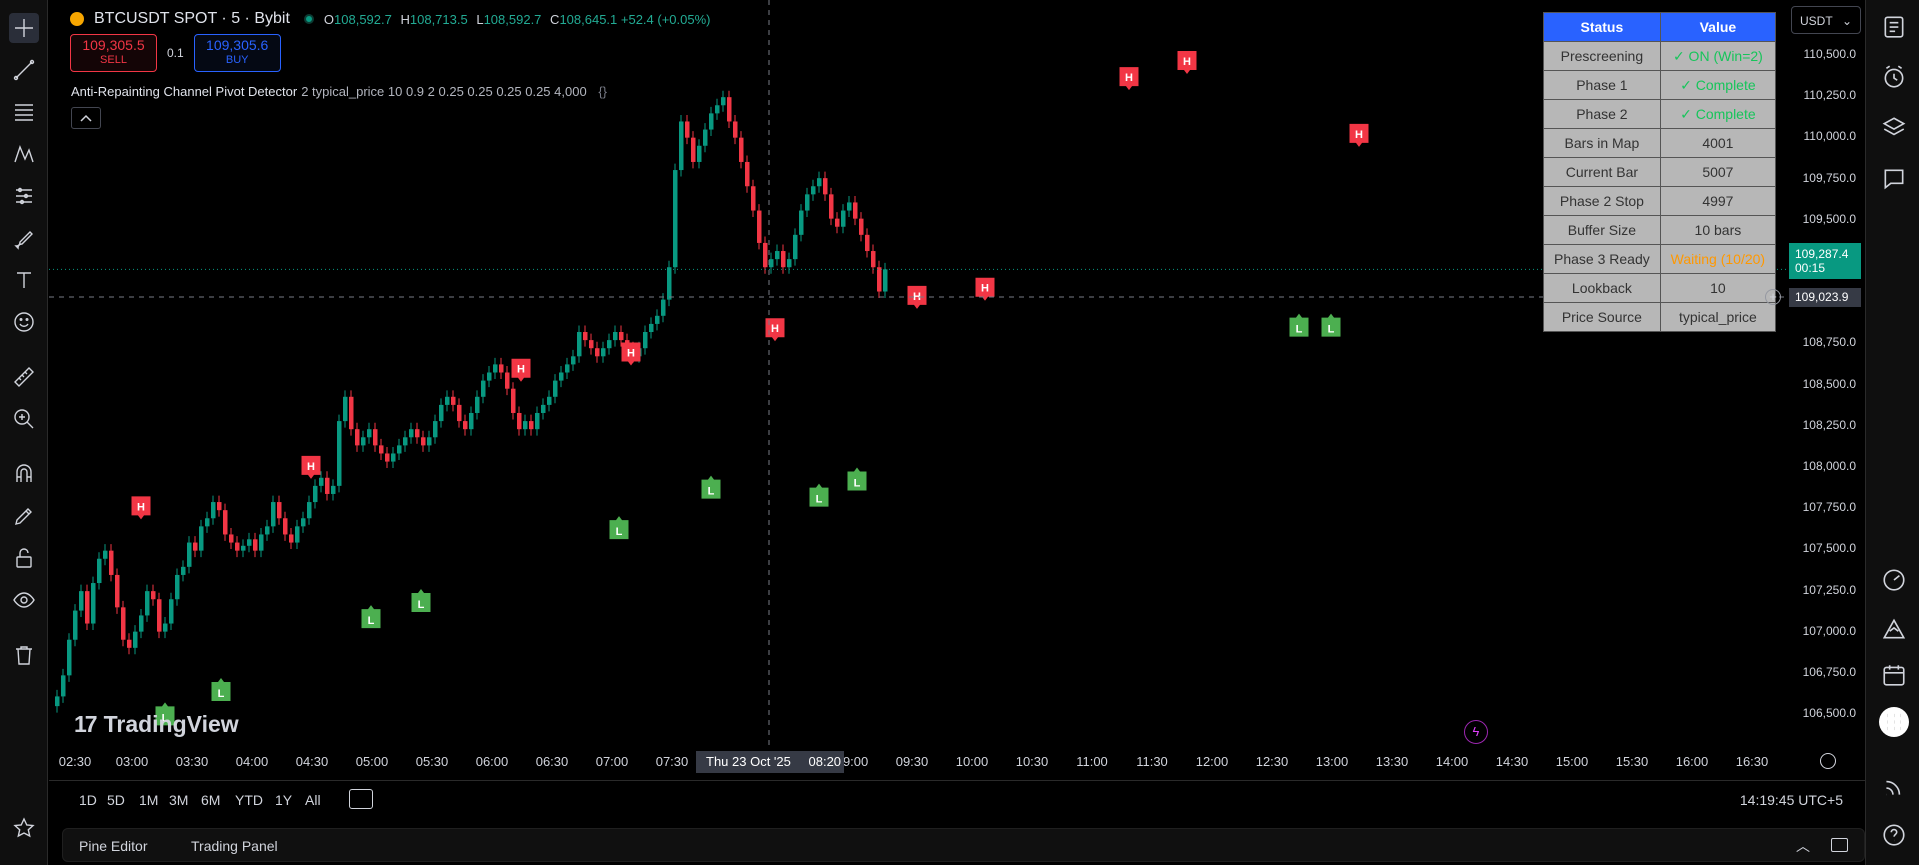 The image size is (1919, 865). What do you see at coordinates (175, 53) in the screenshot?
I see `order-quantity: 0.1` at bounding box center [175, 53].